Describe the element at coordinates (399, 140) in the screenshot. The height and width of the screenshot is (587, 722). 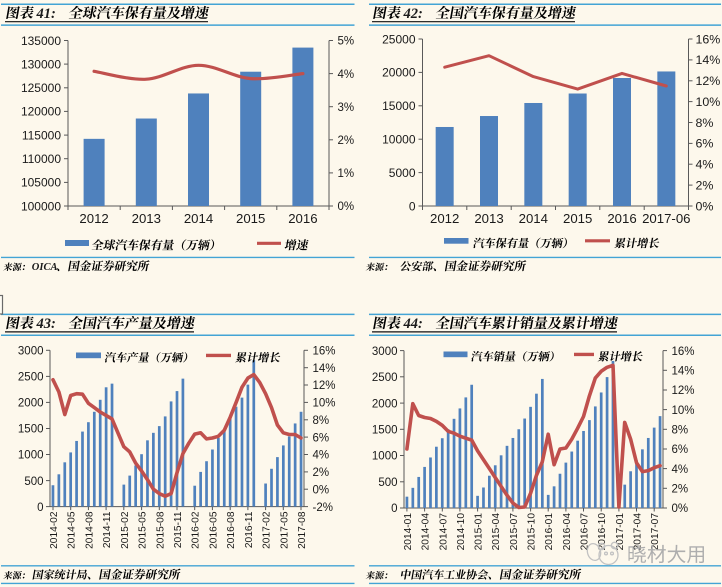
I see `svg-text: 10000` at that location.